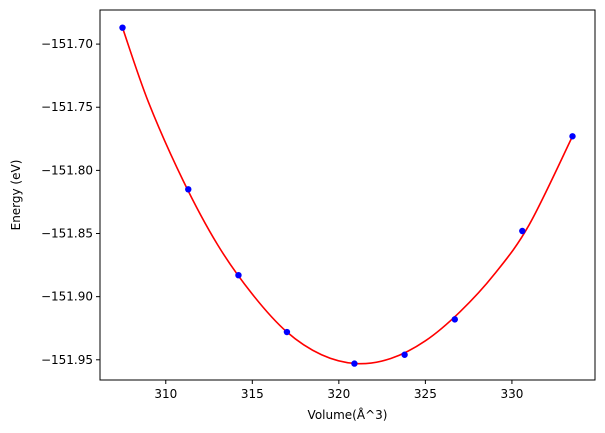 Image resolution: width=605 pixels, height=433 pixels. What do you see at coordinates (338, 394) in the screenshot?
I see `x-tick-label: 320` at bounding box center [338, 394].